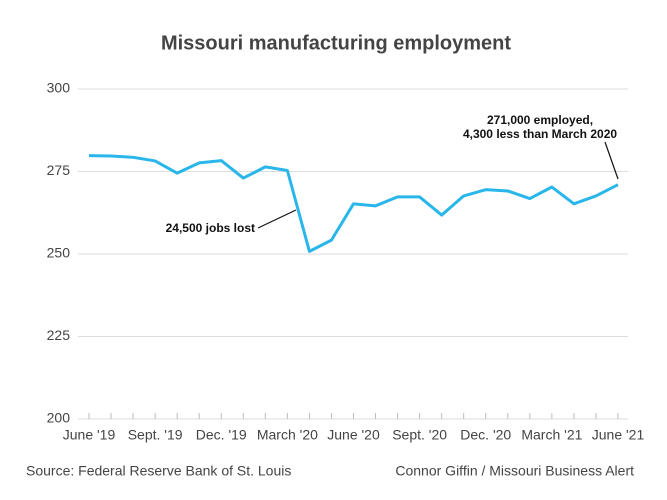 This screenshot has width=667, height=500. What do you see at coordinates (540, 120) in the screenshot?
I see `annotation: 271,000 employed,` at bounding box center [540, 120].